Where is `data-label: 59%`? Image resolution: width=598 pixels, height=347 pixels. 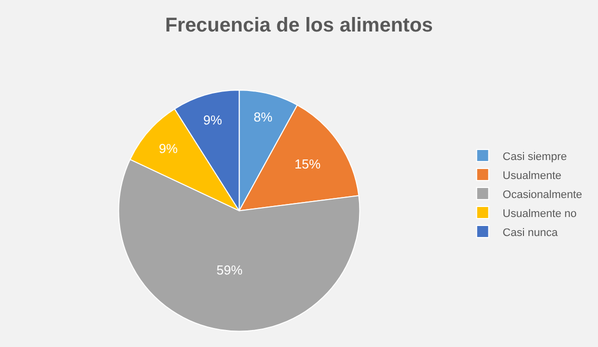
data-label: 59% is located at coordinates (229, 270).